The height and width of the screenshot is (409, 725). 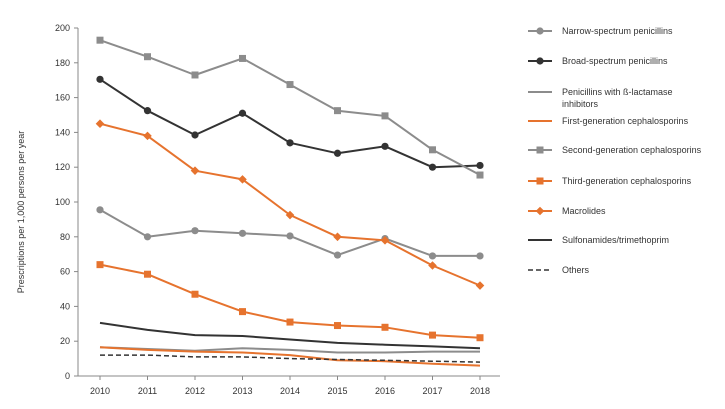 I want to click on x-tick-label: 2016, so click(x=385, y=391).